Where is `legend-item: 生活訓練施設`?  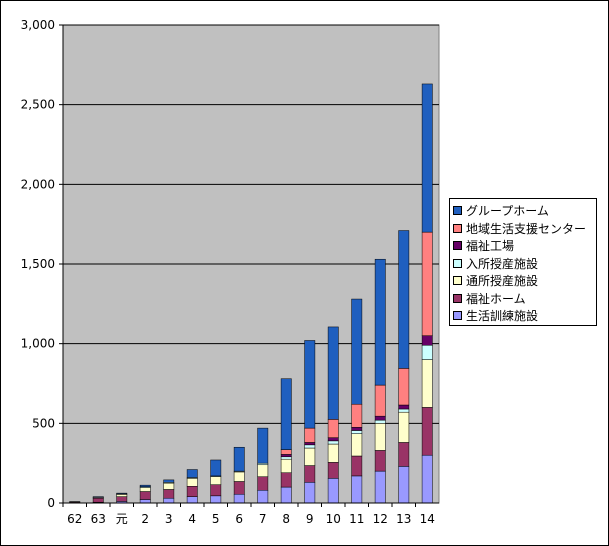 legend-item: 生活訓練施設 is located at coordinates (524, 316).